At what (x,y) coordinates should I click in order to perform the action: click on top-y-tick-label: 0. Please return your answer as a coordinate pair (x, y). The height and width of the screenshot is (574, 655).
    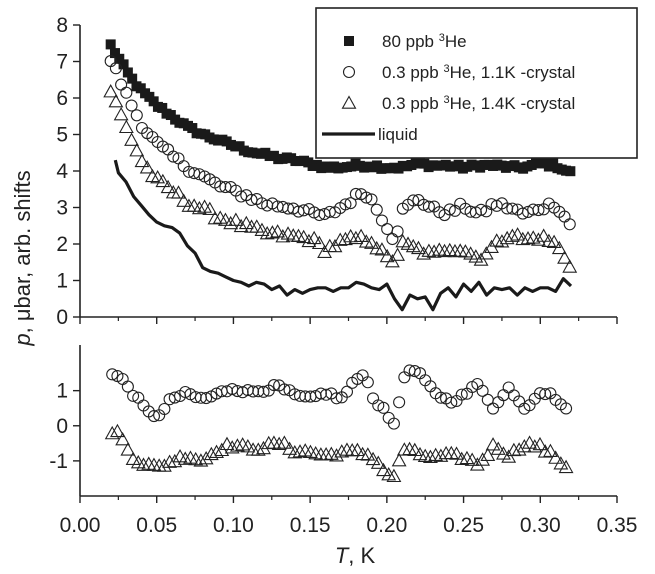
    Looking at the image, I should click on (62, 317).